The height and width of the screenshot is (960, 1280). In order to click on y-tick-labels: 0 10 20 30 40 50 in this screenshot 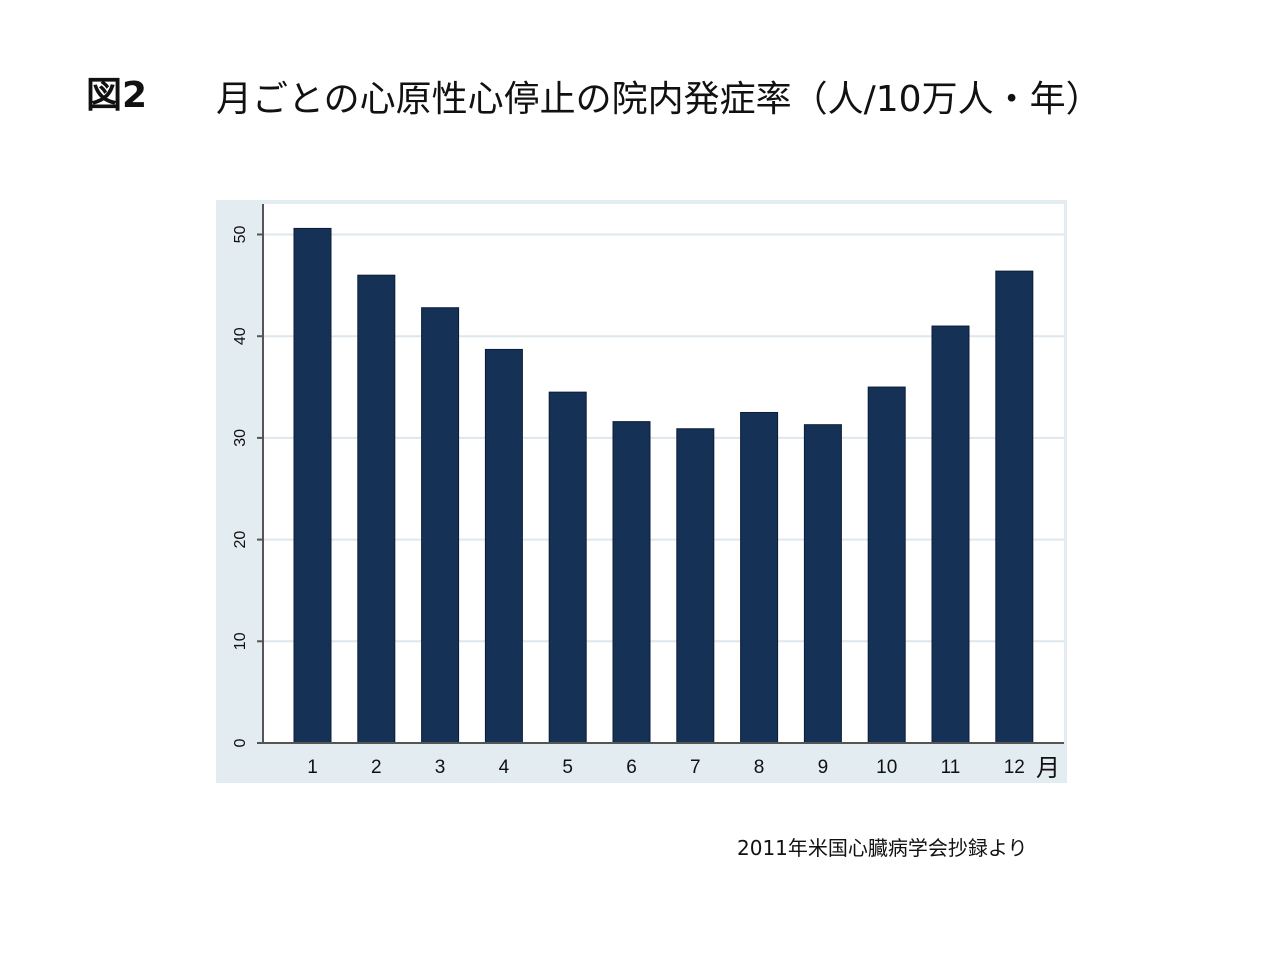, I will do `click(240, 487)`.